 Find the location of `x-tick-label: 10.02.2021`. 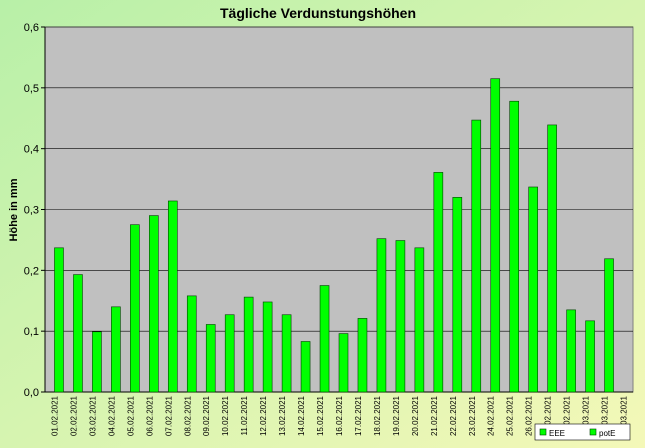

x-tick-label: 10.02.2021 is located at coordinates (225, 415).